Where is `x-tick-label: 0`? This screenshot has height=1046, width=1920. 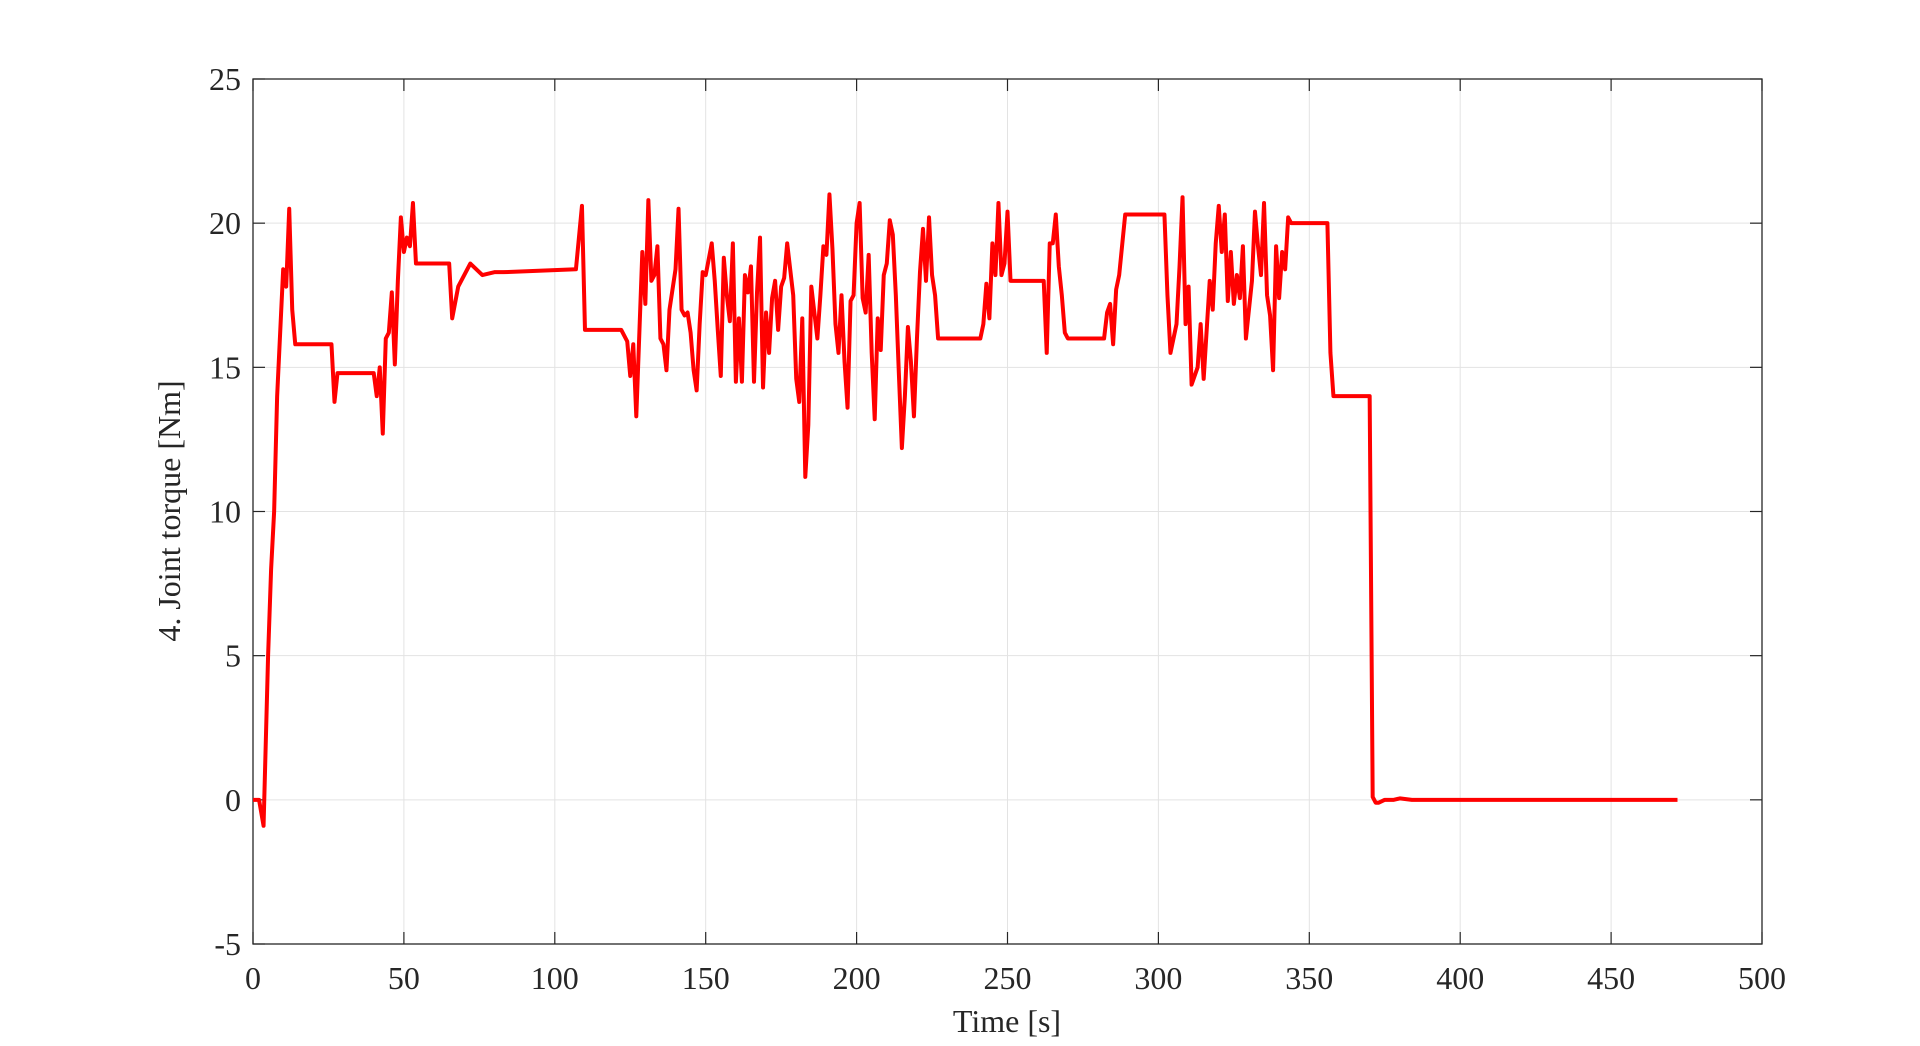 x-tick-label: 0 is located at coordinates (253, 978).